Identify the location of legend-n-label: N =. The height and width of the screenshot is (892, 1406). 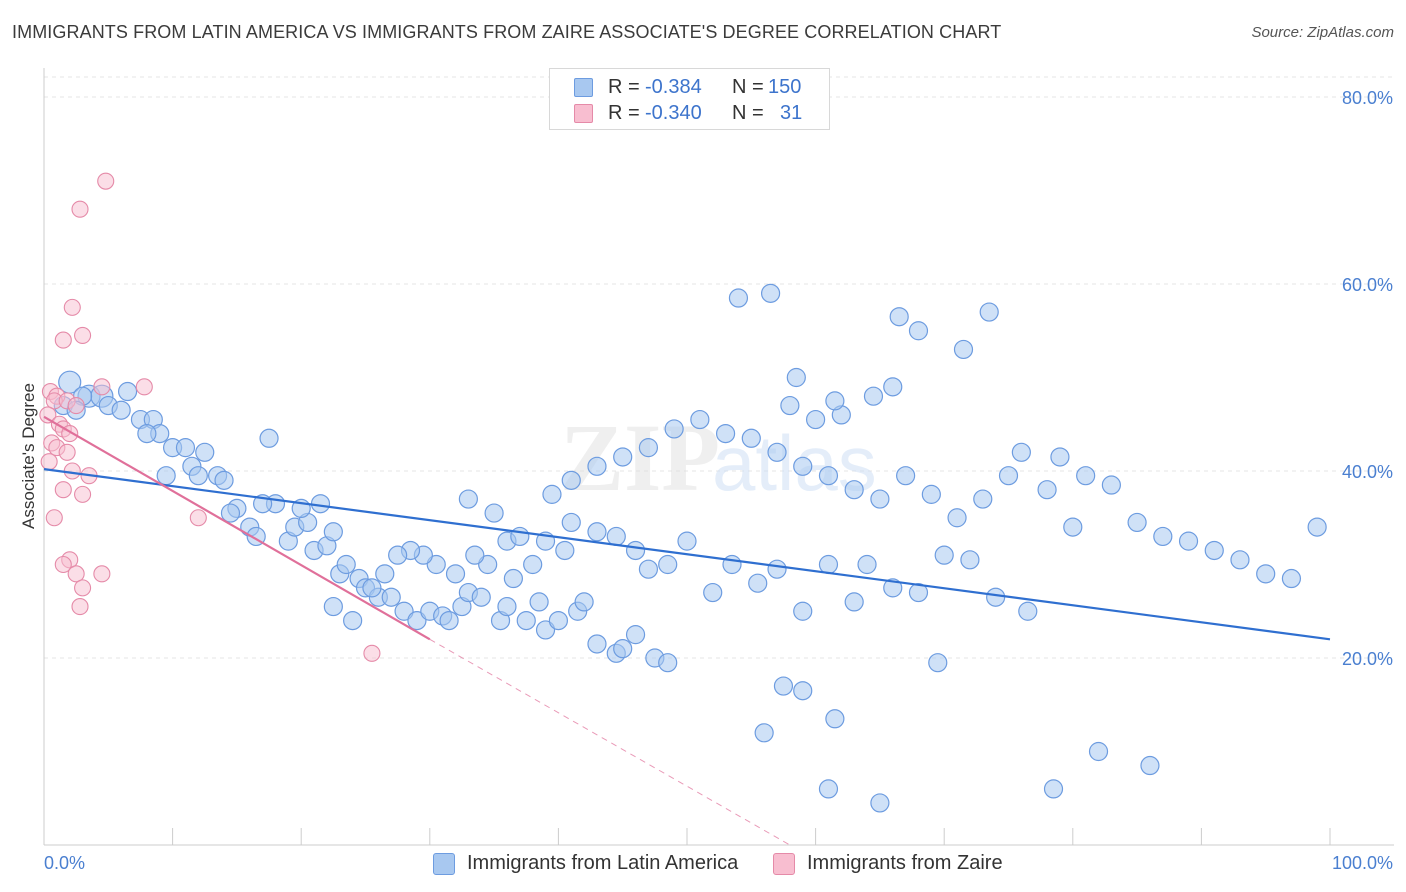
(748, 113).